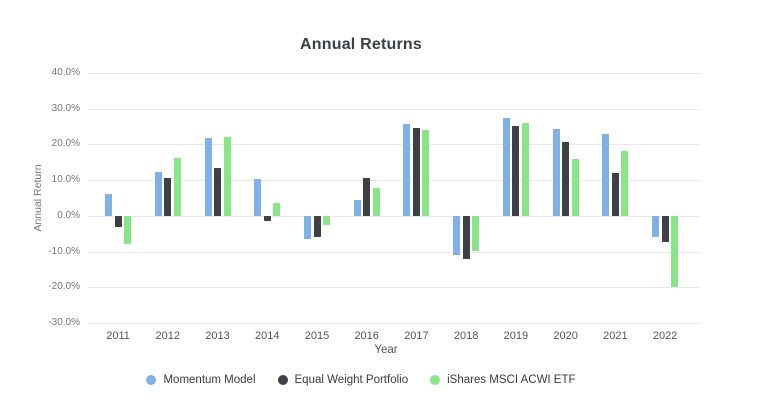 The image size is (768, 407). What do you see at coordinates (435, 380) in the screenshot?
I see `legend-dot-ishares-msci-acwi-etf` at bounding box center [435, 380].